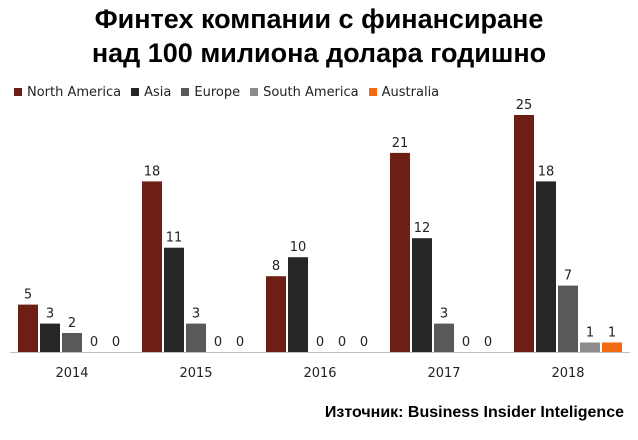 The height and width of the screenshot is (440, 638). What do you see at coordinates (567, 373) in the screenshot?
I see `x-tick-label-2018: 2018` at bounding box center [567, 373].